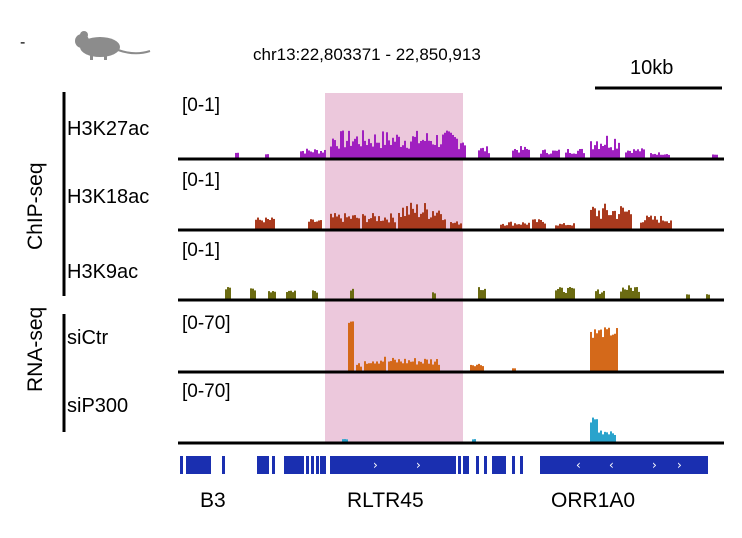 The height and width of the screenshot is (538, 742). What do you see at coordinates (654, 465) in the screenshot?
I see `strand-arrow-icon: ›` at bounding box center [654, 465].